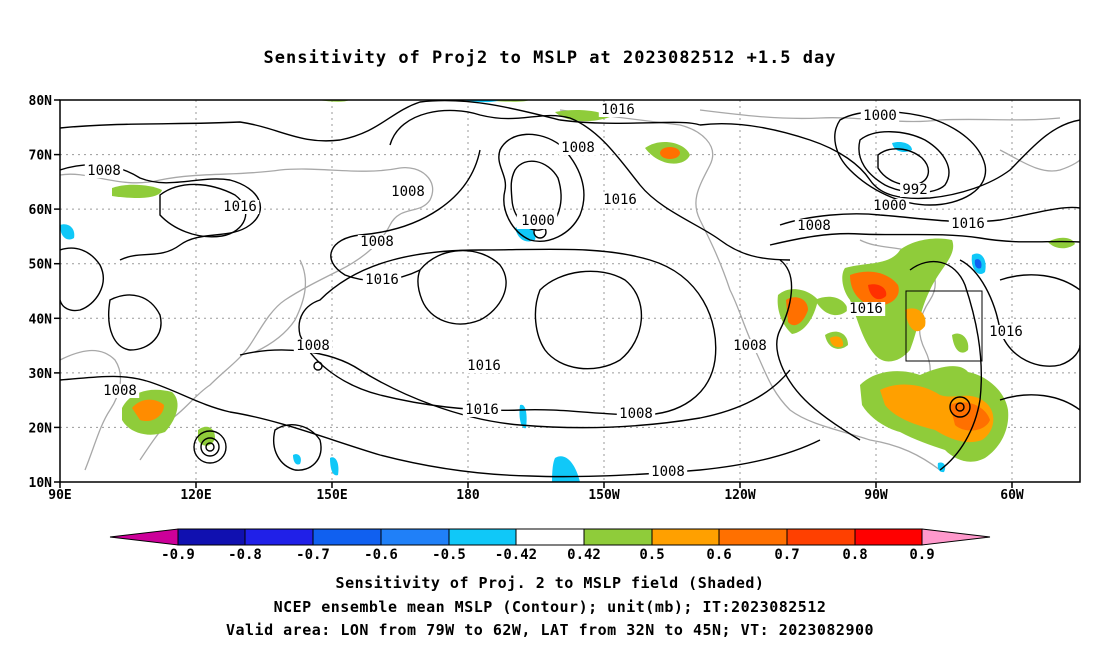 The height and width of the screenshot is (650, 1100). What do you see at coordinates (915, 320) in the screenshot?
I see `shade-east-core` at bounding box center [915, 320].